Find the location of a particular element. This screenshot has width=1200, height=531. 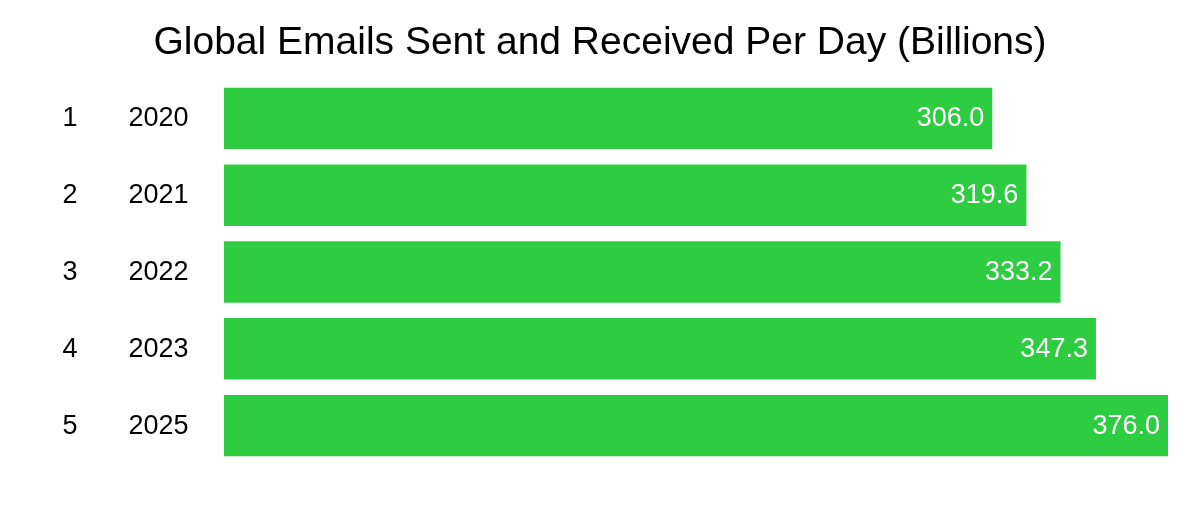

text: 2 is located at coordinates (70, 194).